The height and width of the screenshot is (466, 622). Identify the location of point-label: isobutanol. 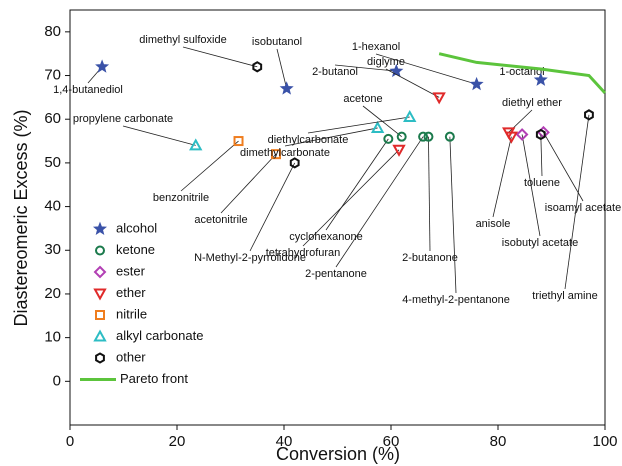
(277, 42).